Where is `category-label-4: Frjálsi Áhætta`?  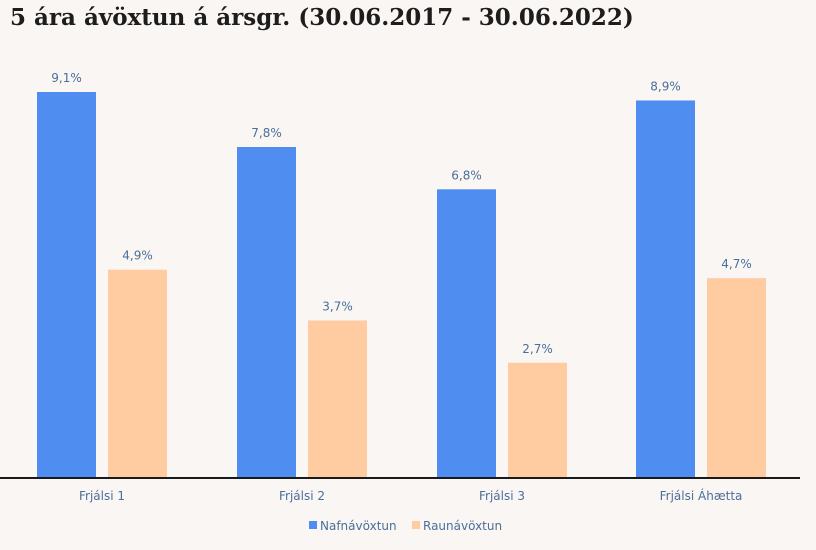 category-label-4: Frjálsi Áhætta is located at coordinates (701, 495).